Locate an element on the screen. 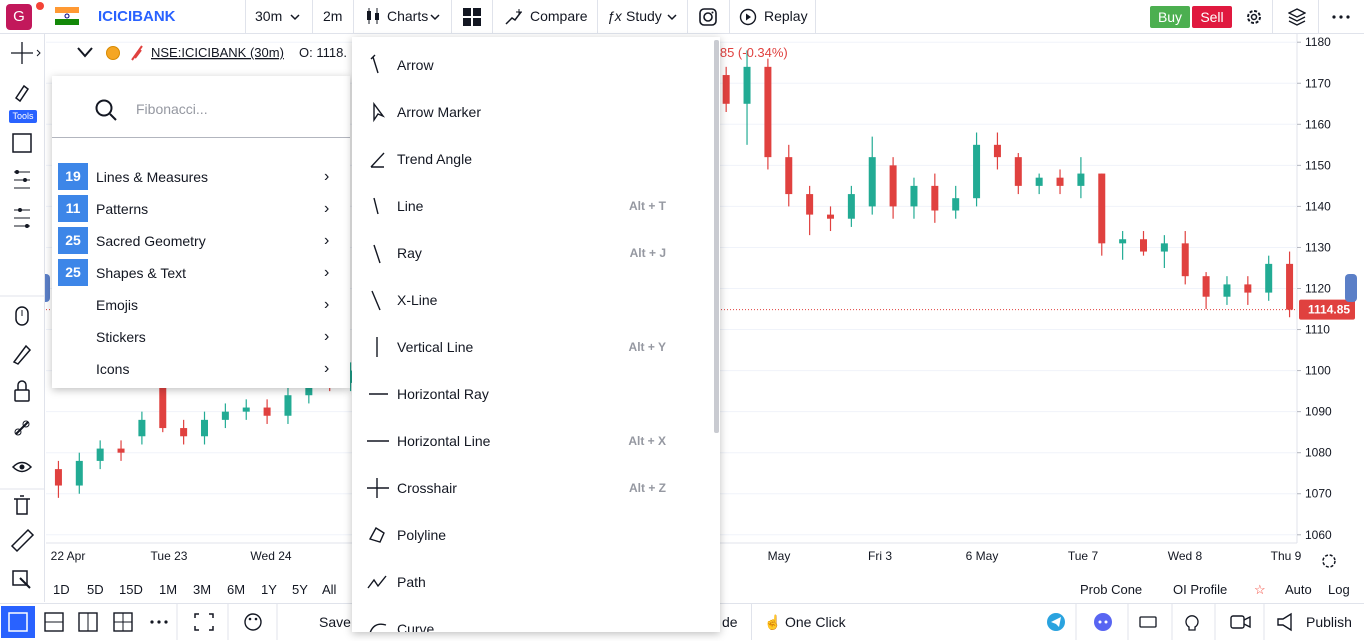  tool-label: Crosshair is located at coordinates (427, 488).